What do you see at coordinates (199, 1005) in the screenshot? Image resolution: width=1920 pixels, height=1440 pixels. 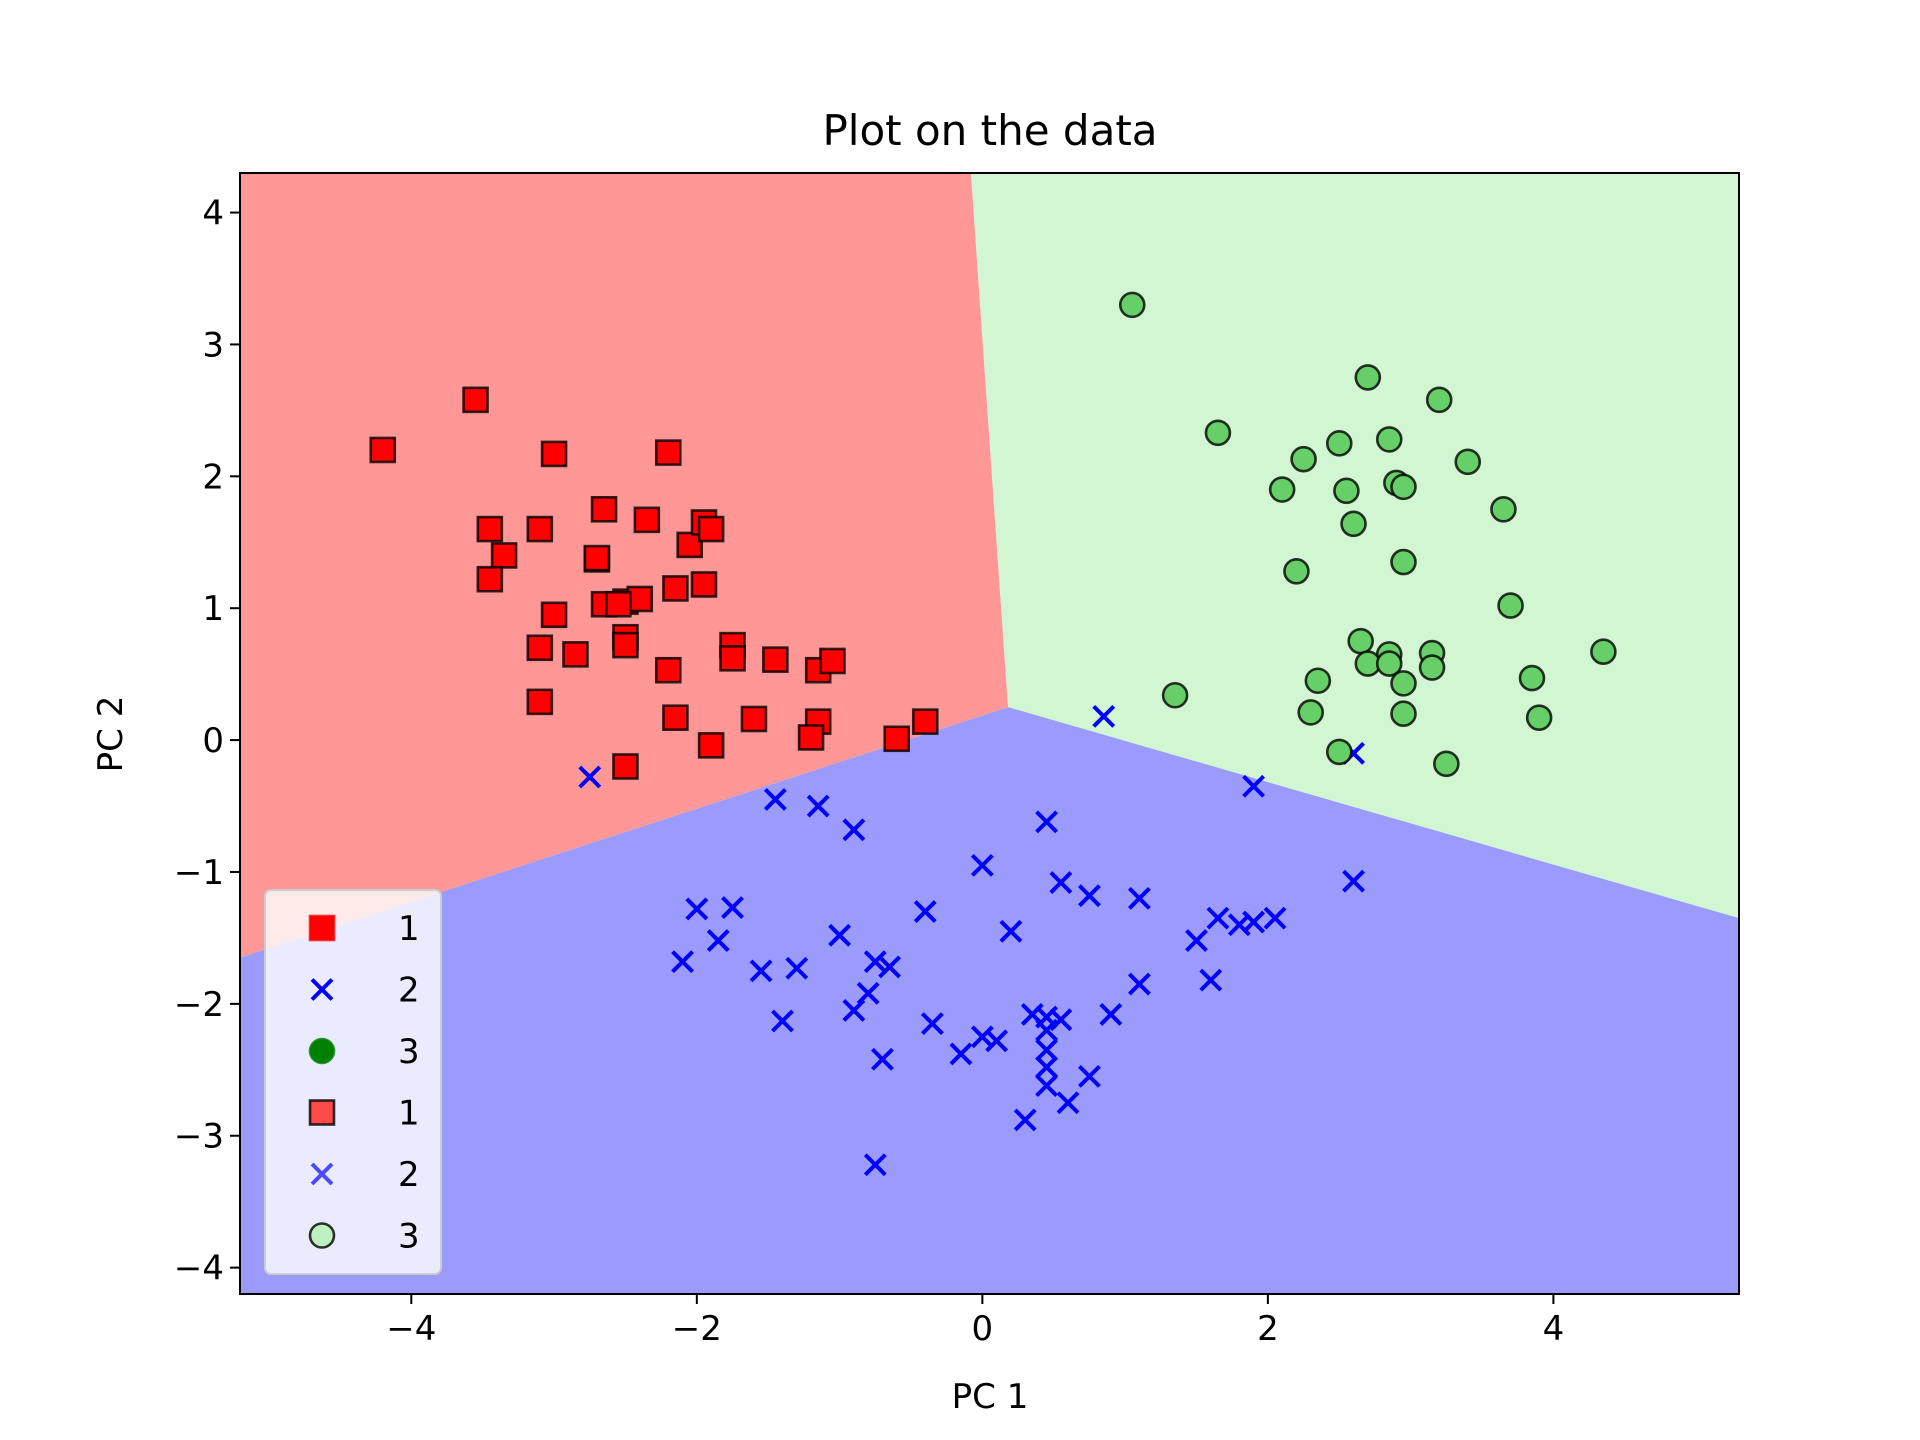 I see `y-tick-label: −2` at bounding box center [199, 1005].